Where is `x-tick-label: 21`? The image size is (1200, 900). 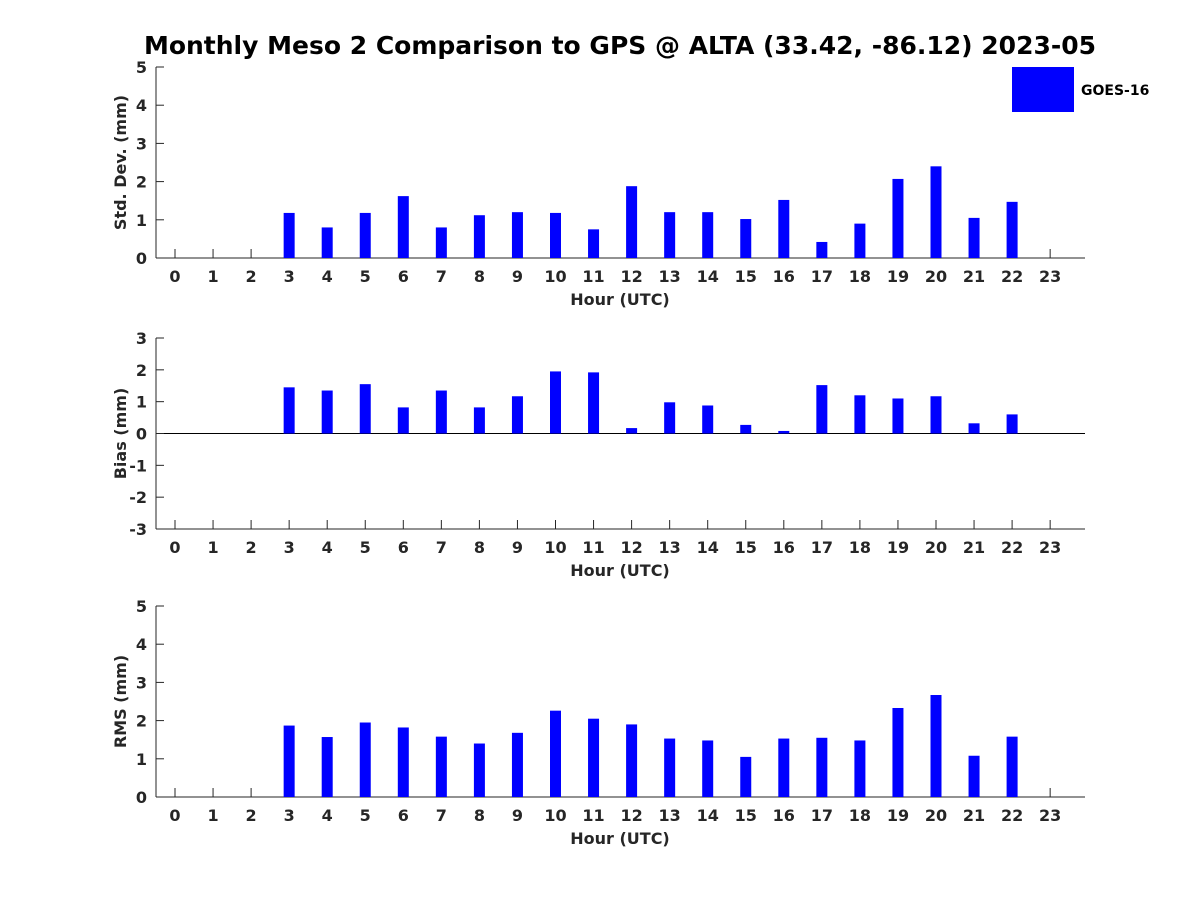 x-tick-label: 21 is located at coordinates (974, 815).